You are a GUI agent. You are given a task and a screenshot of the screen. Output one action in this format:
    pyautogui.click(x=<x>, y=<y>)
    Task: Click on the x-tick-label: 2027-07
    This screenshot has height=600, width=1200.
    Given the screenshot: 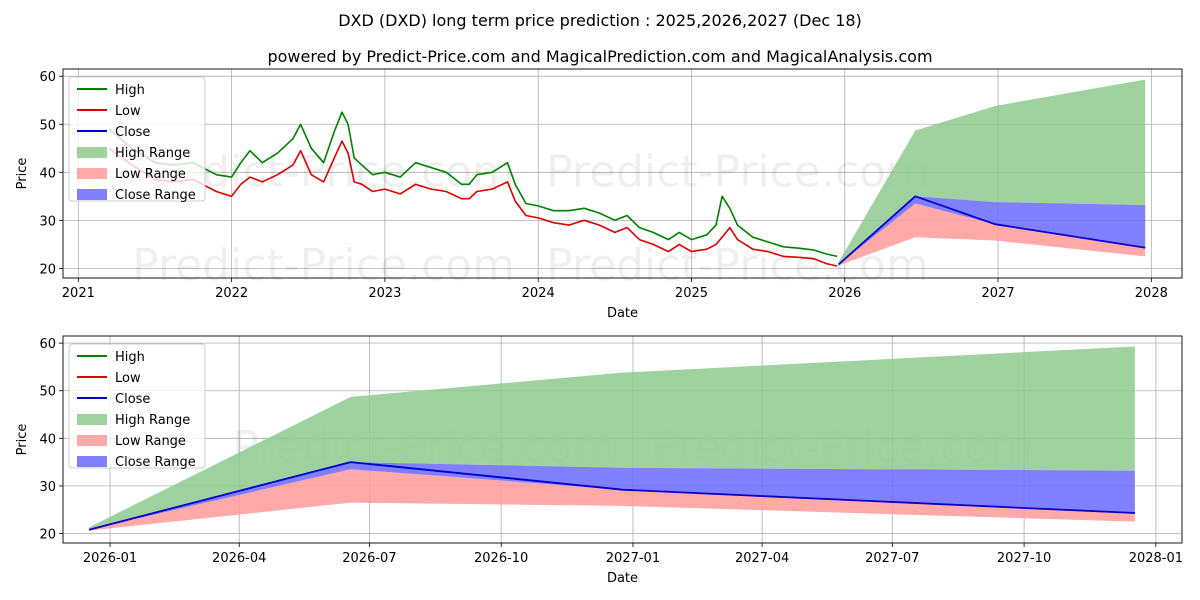 What is the action you would take?
    pyautogui.click(x=892, y=558)
    